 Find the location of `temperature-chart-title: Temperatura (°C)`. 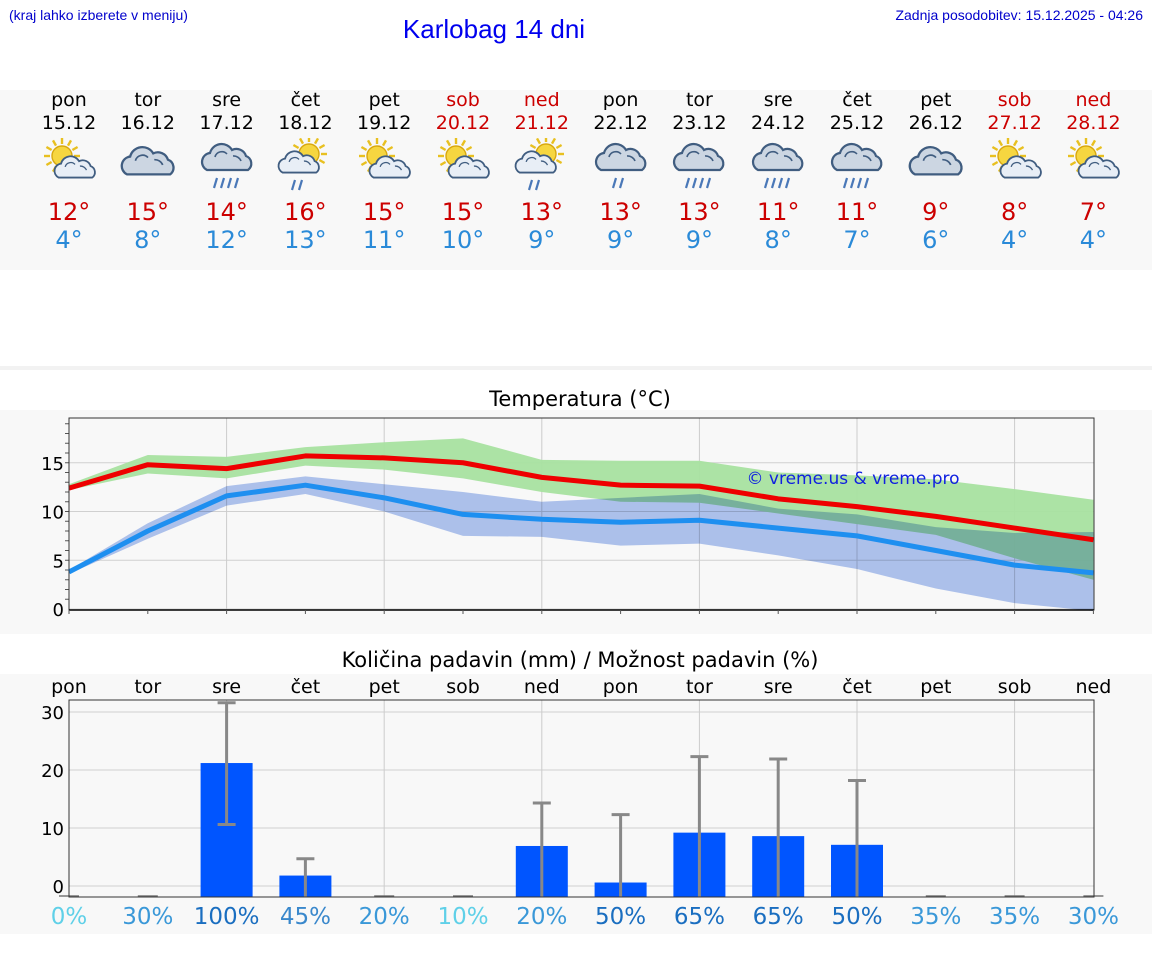

temperature-chart-title: Temperatura (°C) is located at coordinates (580, 399).